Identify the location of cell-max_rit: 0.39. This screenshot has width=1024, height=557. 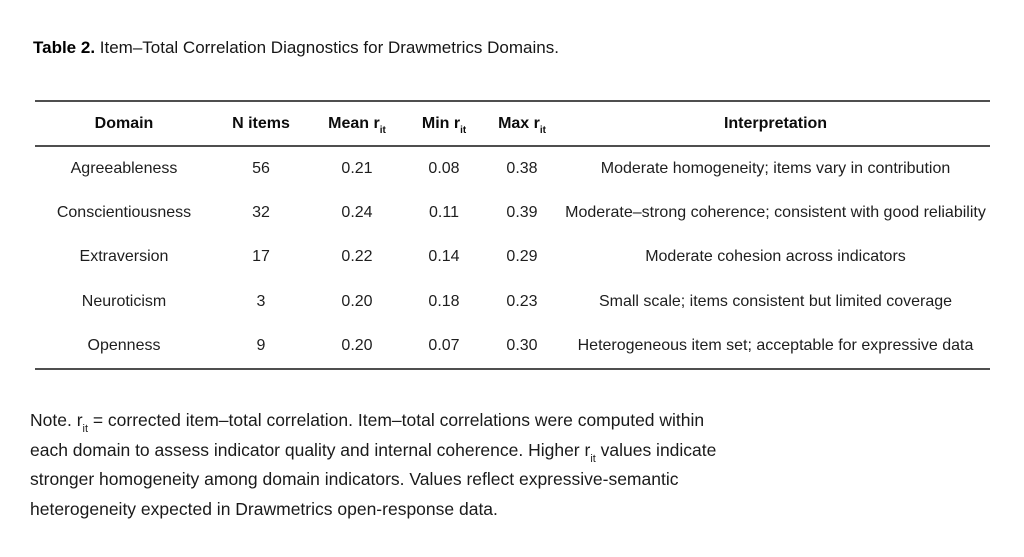
(522, 212).